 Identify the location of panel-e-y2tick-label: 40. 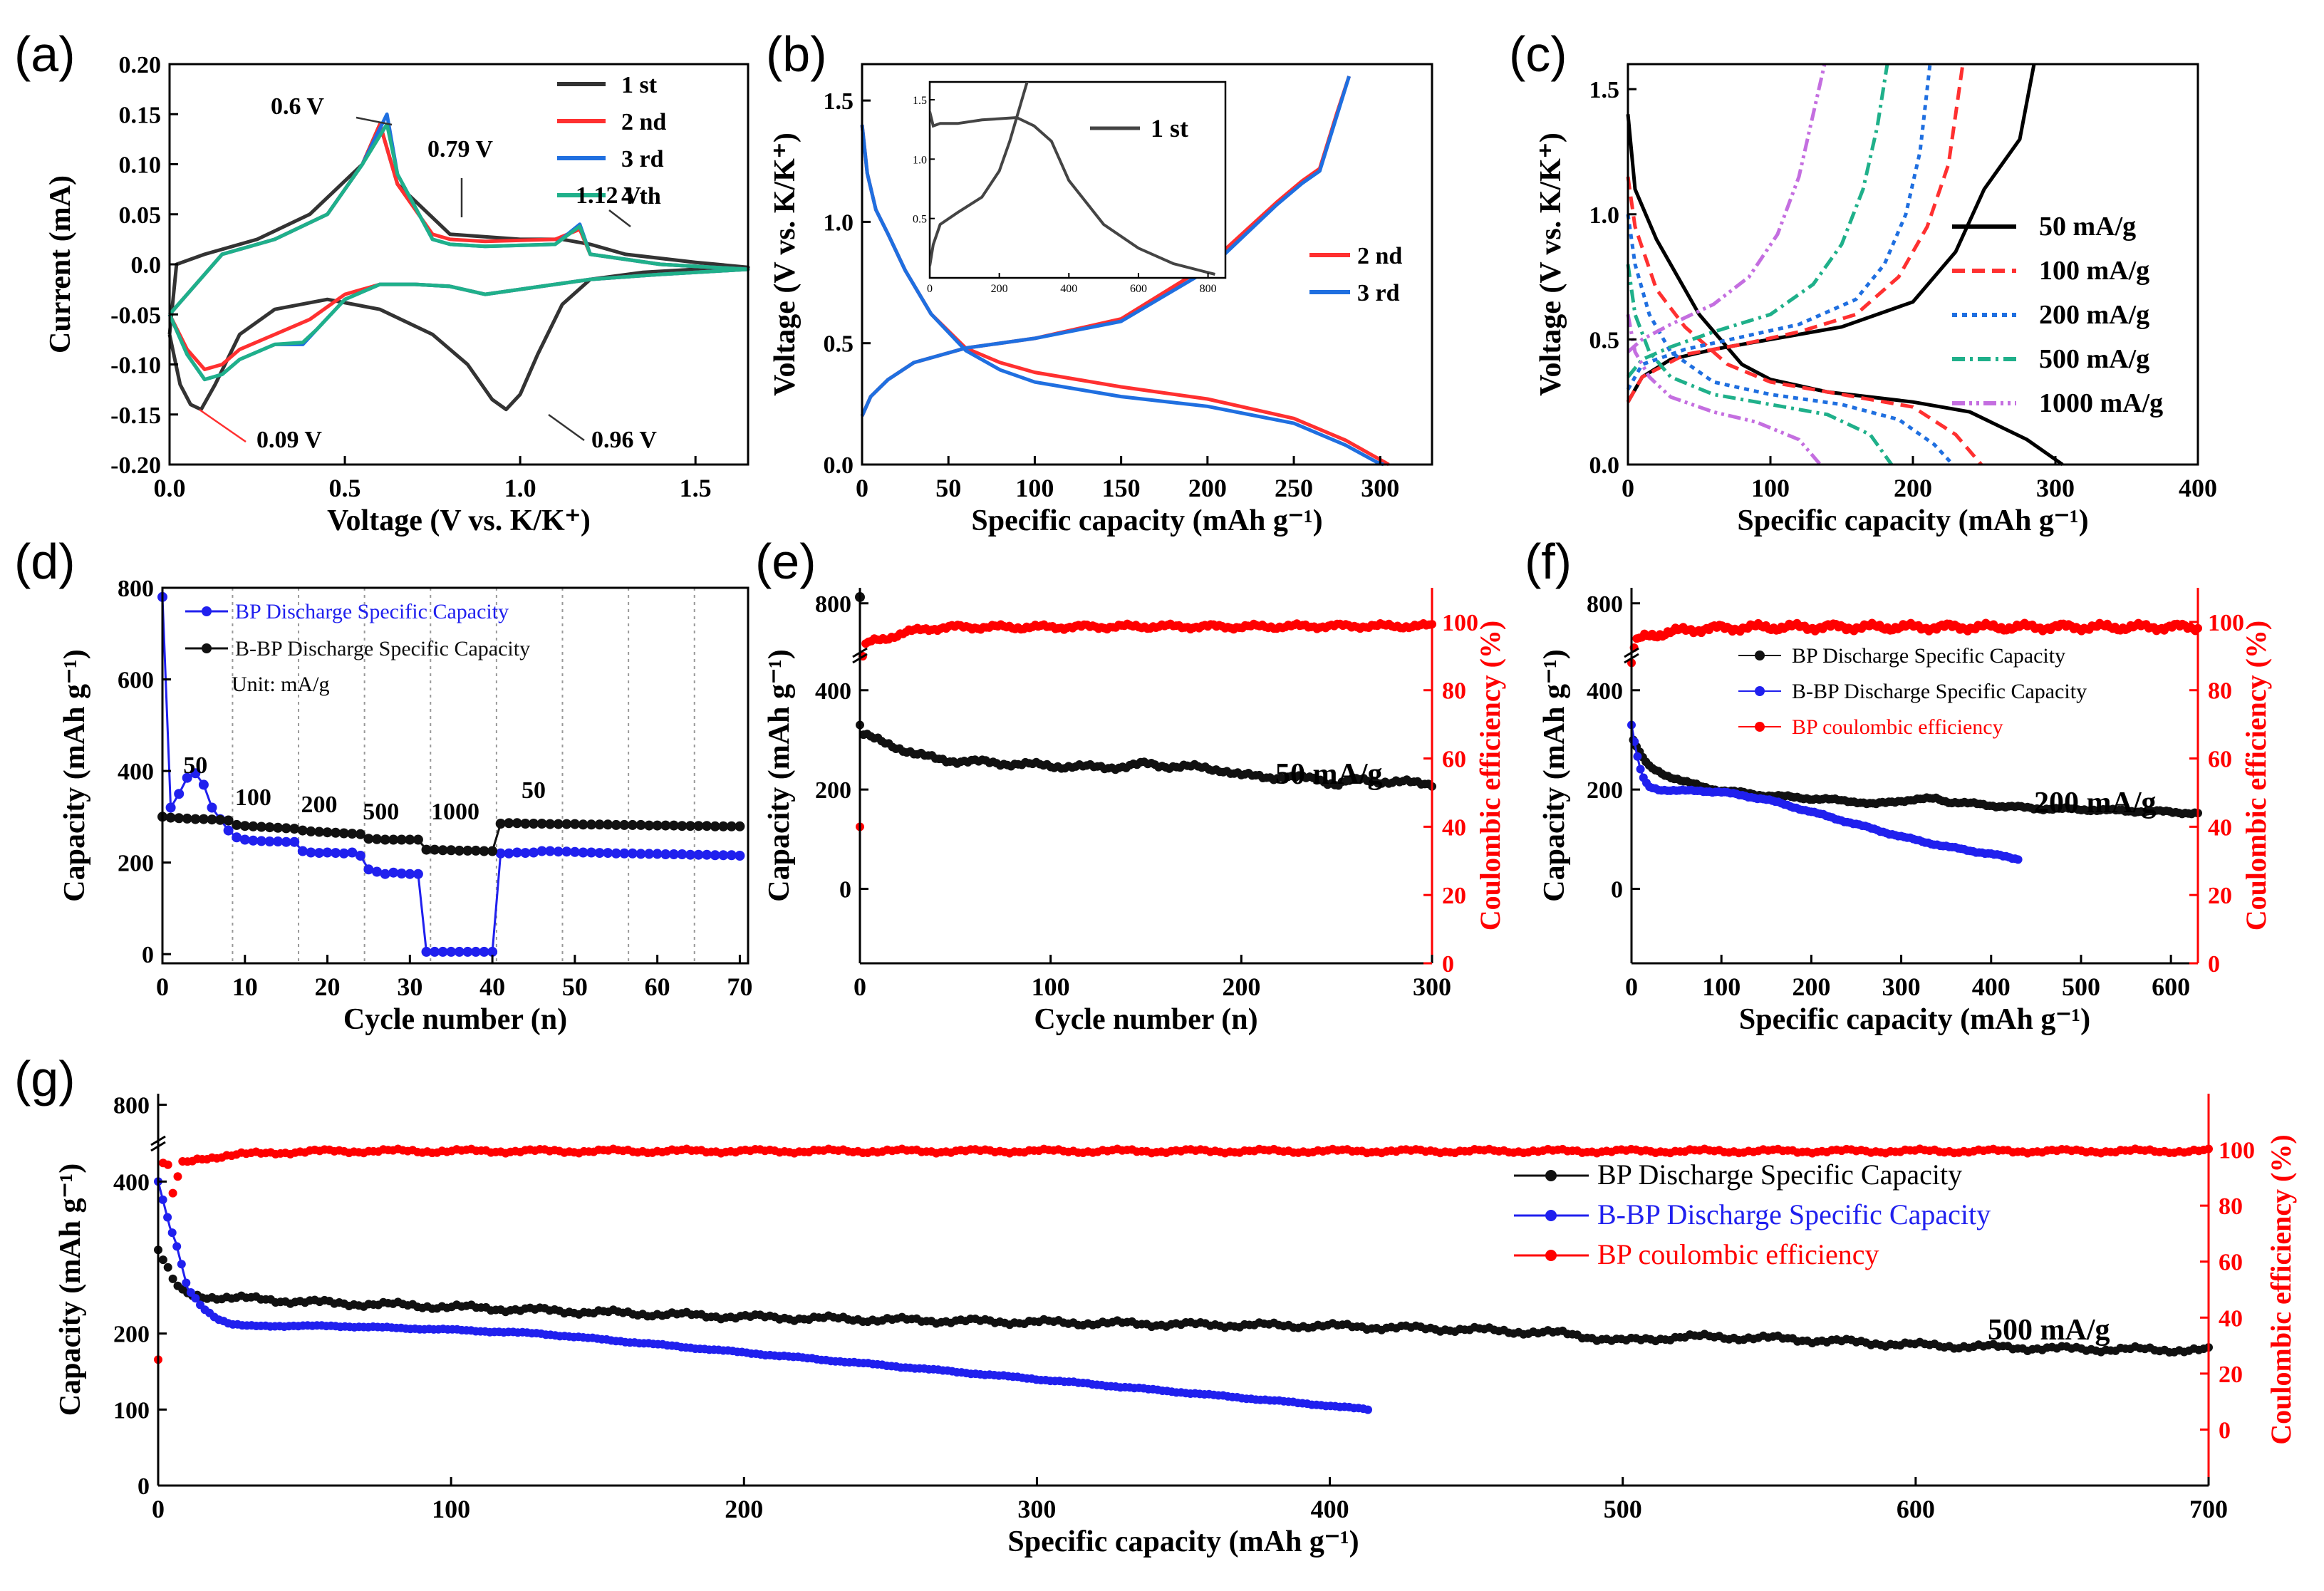
(1454, 827).